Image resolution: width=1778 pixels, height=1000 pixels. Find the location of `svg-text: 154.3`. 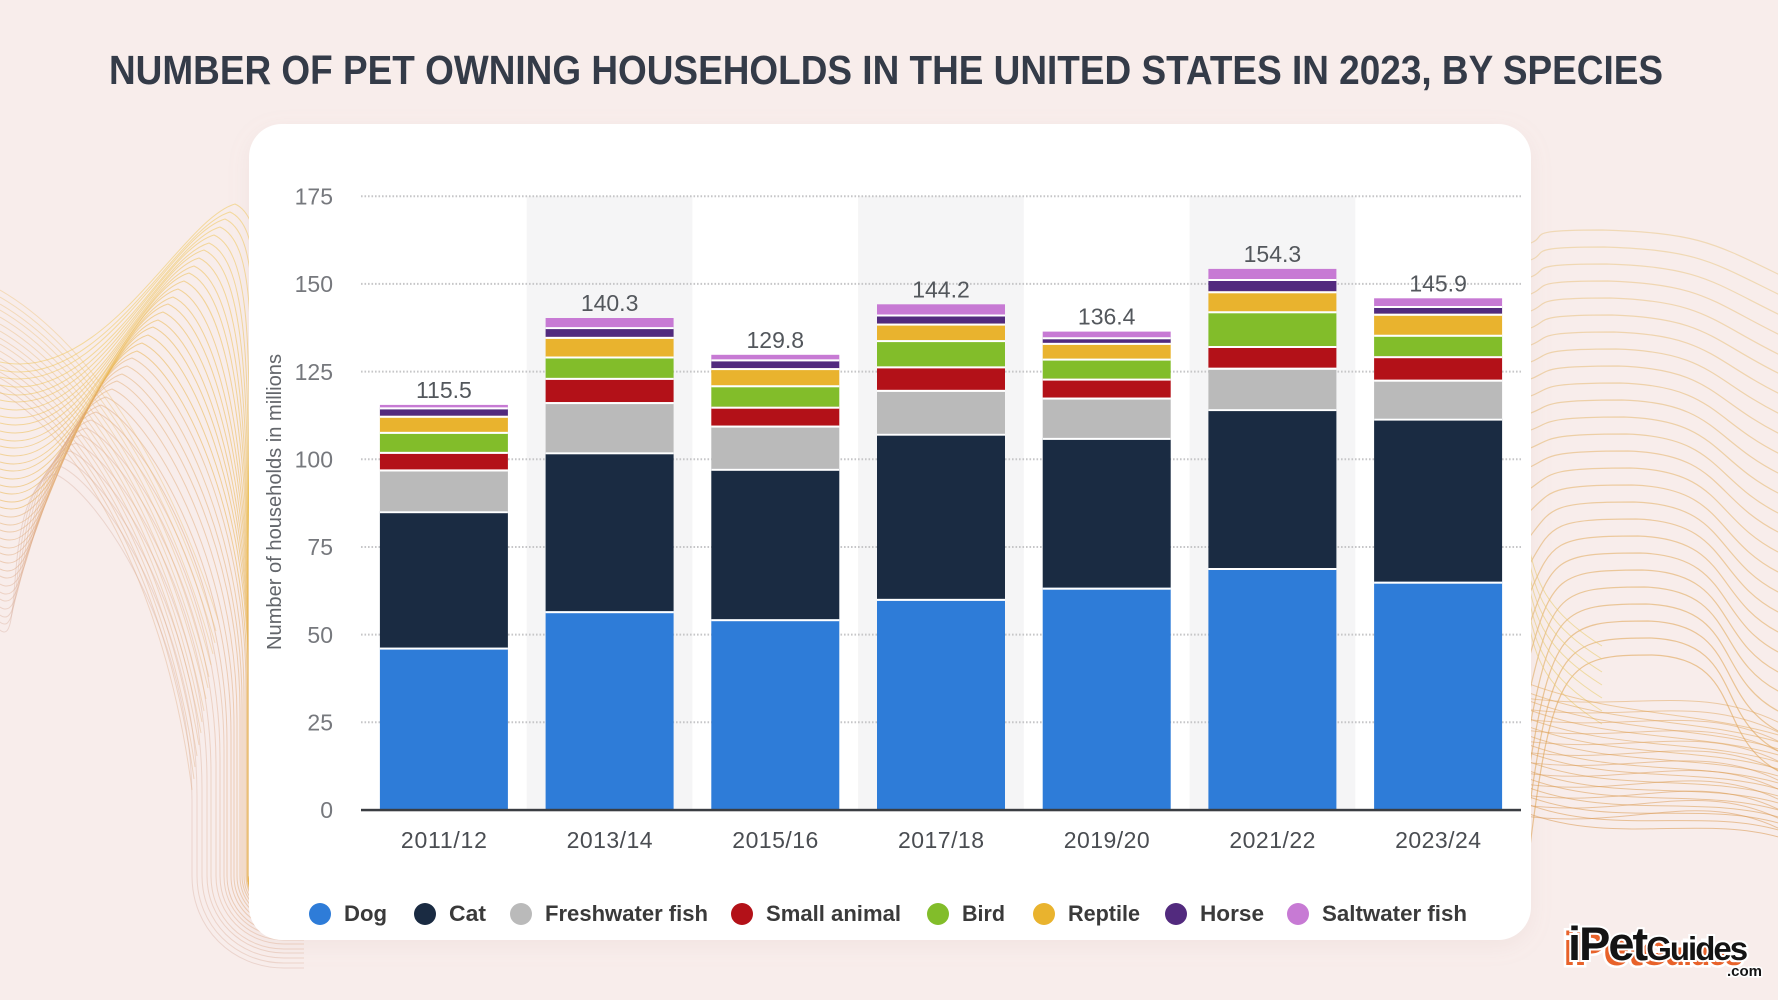

svg-text: 154.3 is located at coordinates (1273, 254).